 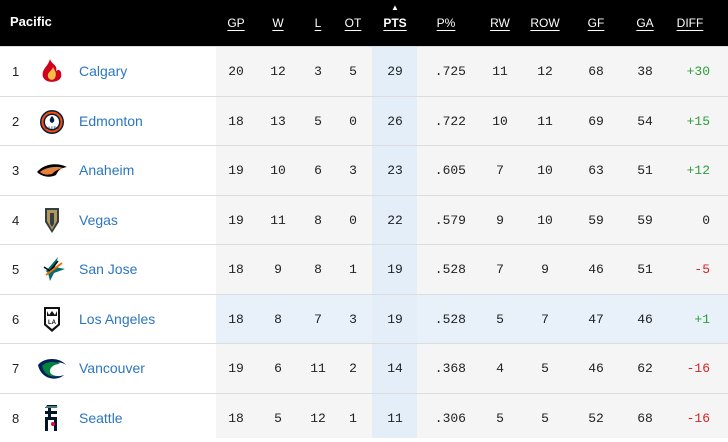 What do you see at coordinates (16, 368) in the screenshot?
I see `rank: 7` at bounding box center [16, 368].